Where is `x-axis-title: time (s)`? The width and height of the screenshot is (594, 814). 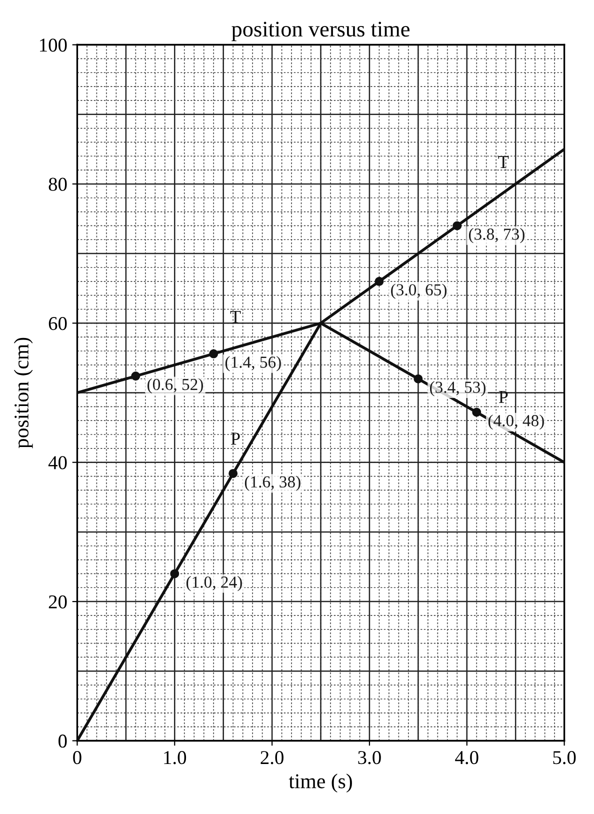 x-axis-title: time (s) is located at coordinates (320, 783).